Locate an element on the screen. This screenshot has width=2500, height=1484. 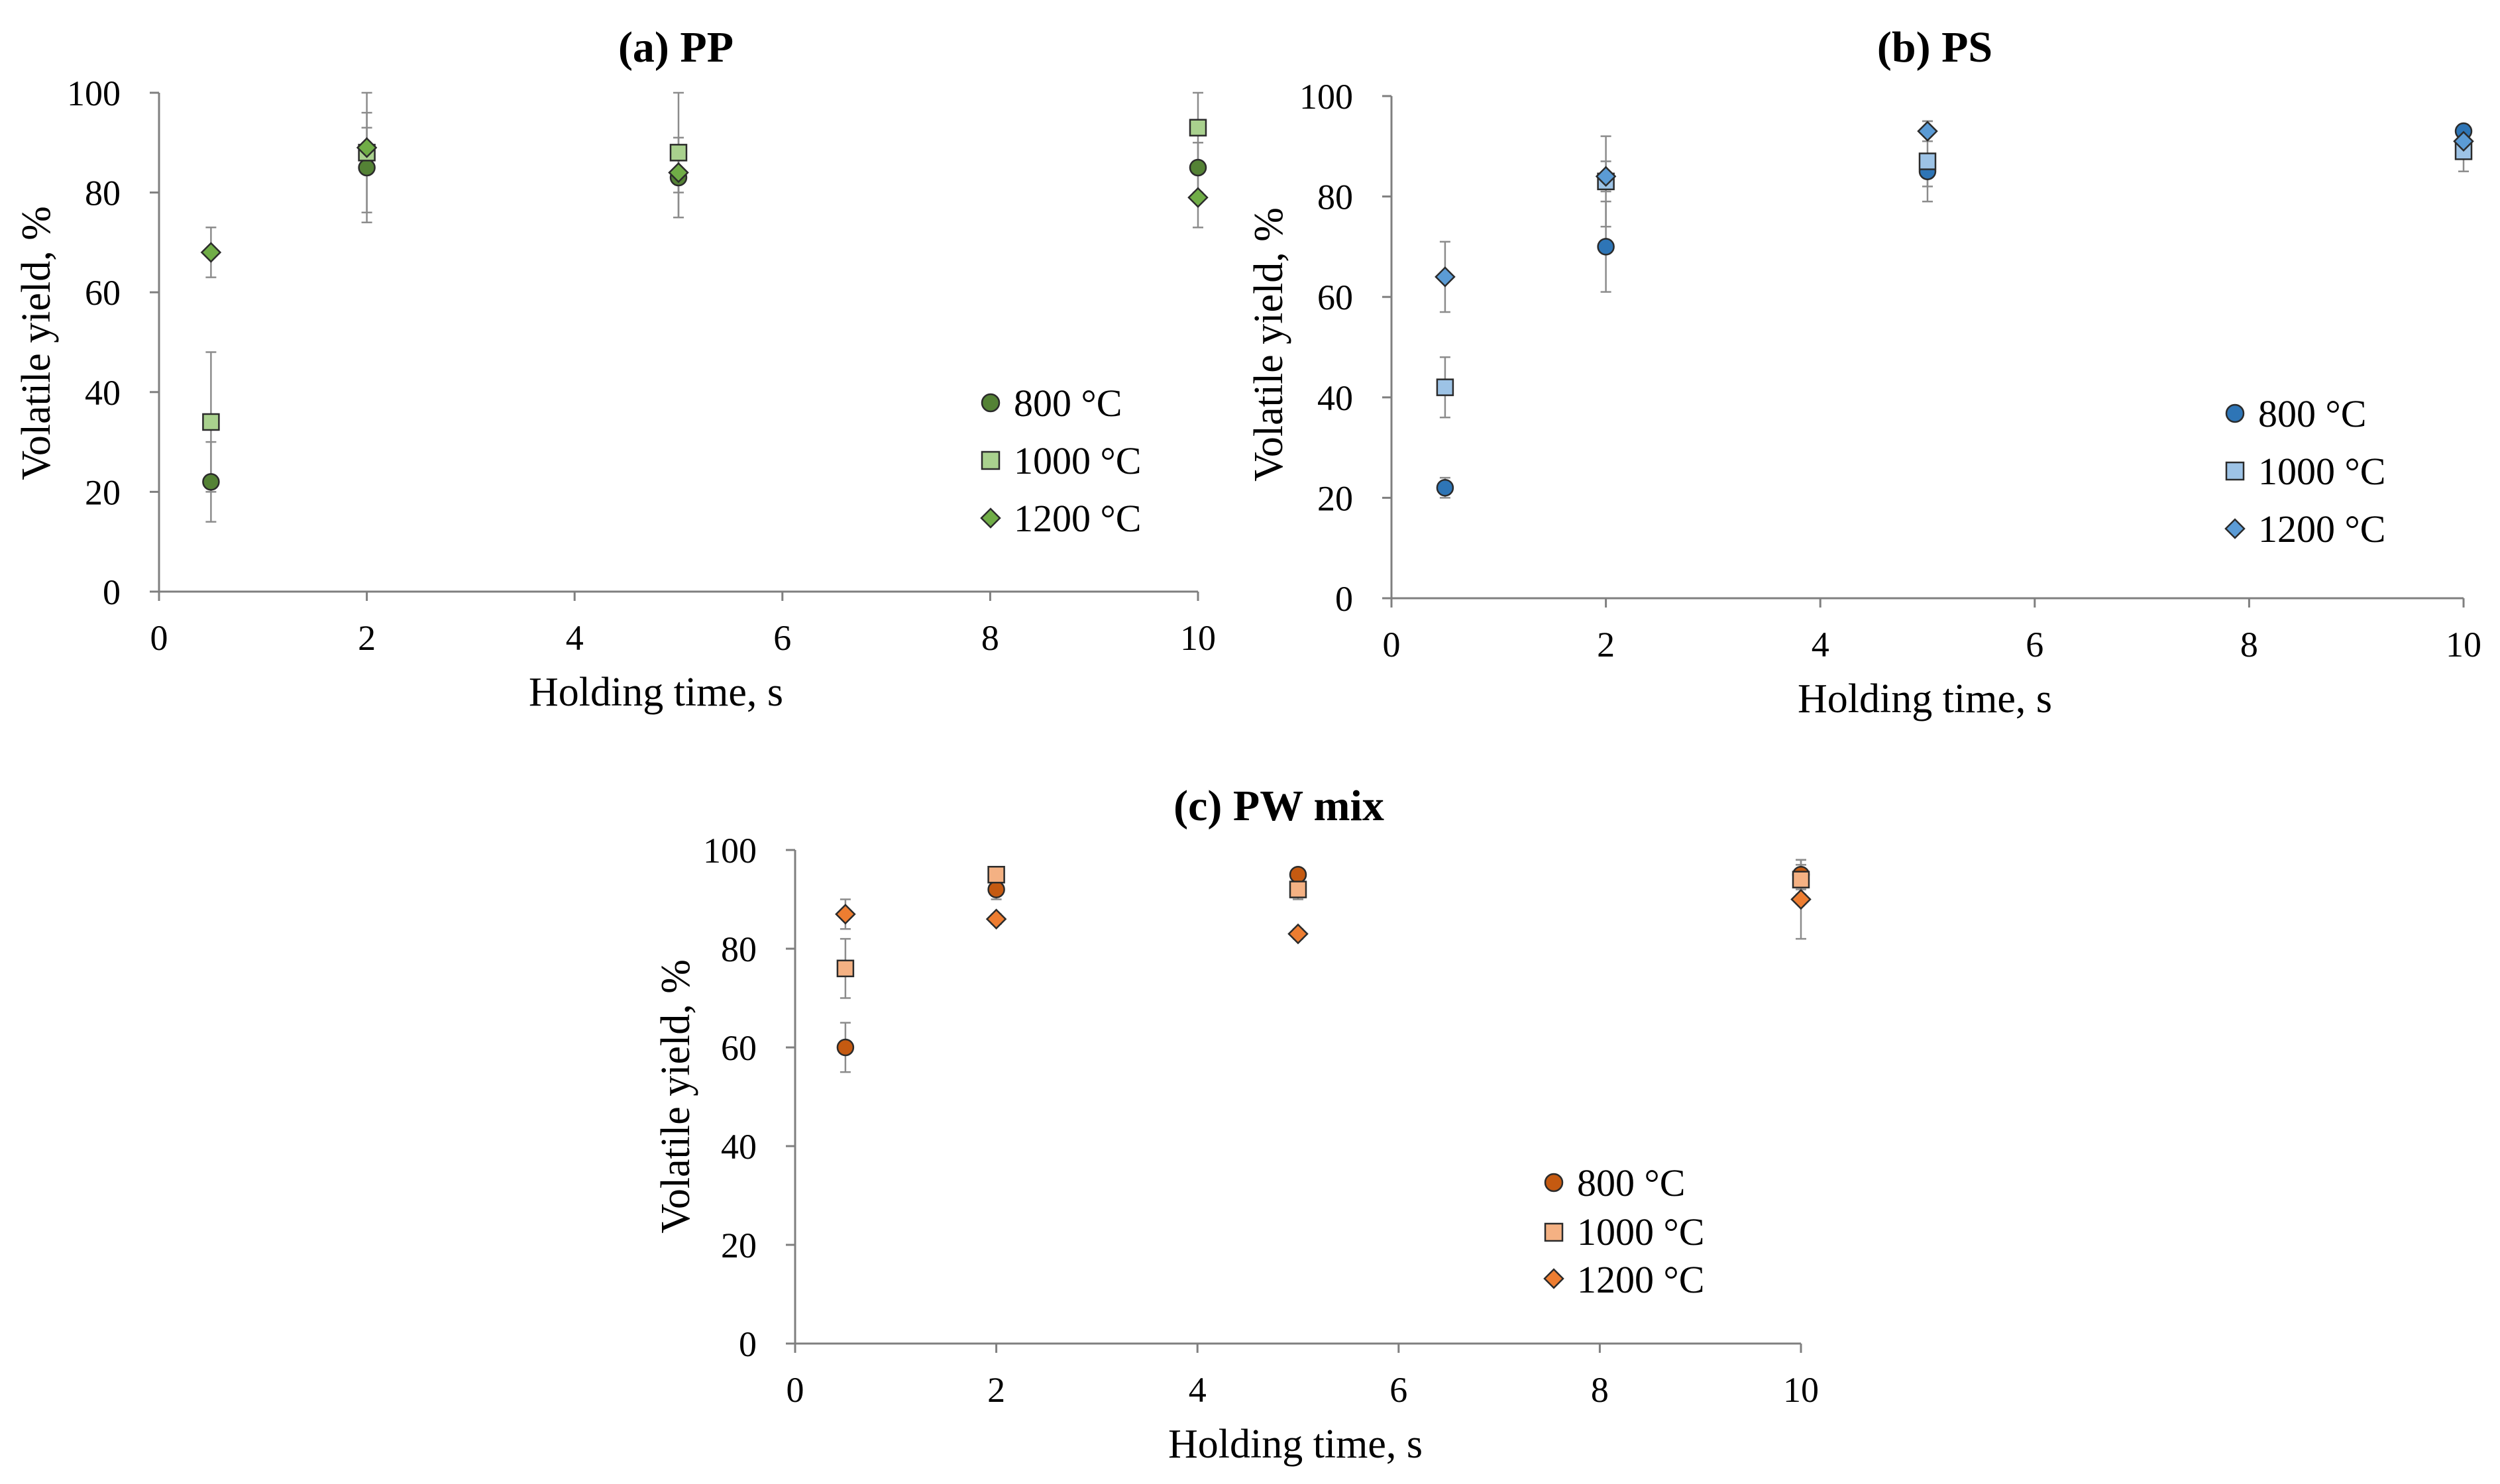
panel-pw-y-axis-label: Volatile yield, % is located at coordinates (675, 1096).